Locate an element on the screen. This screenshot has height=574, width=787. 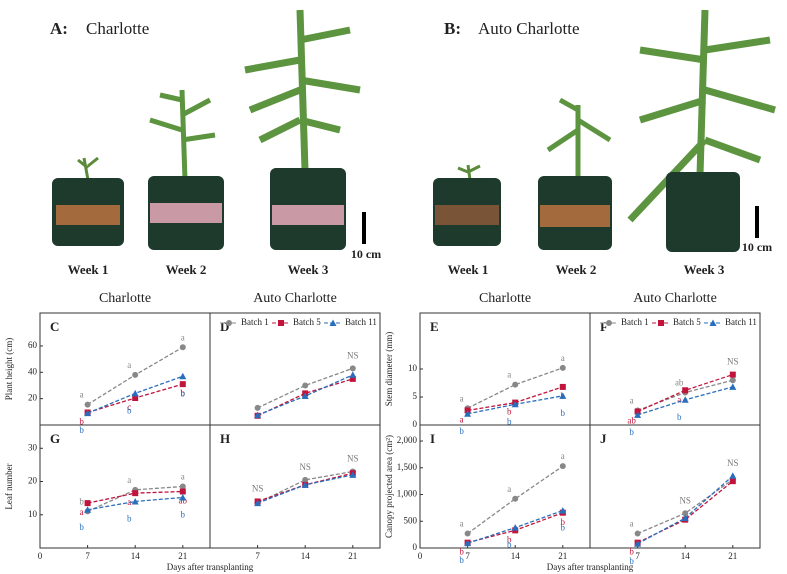
y-axis-label: Canopy projected area (cm²) is located at coordinates (389, 486).